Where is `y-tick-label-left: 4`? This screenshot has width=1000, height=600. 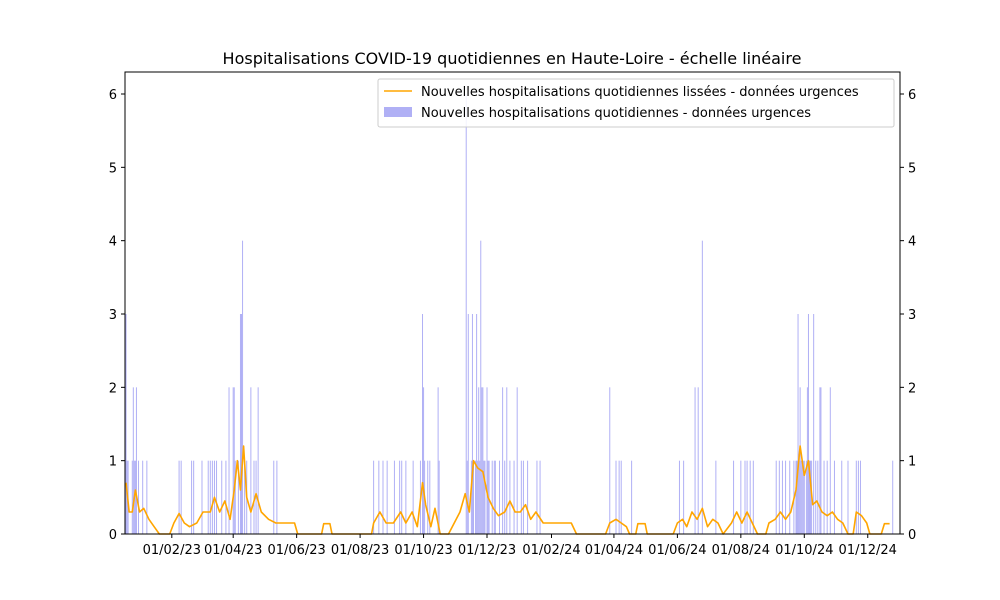 y-tick-label-left: 4 is located at coordinates (113, 242).